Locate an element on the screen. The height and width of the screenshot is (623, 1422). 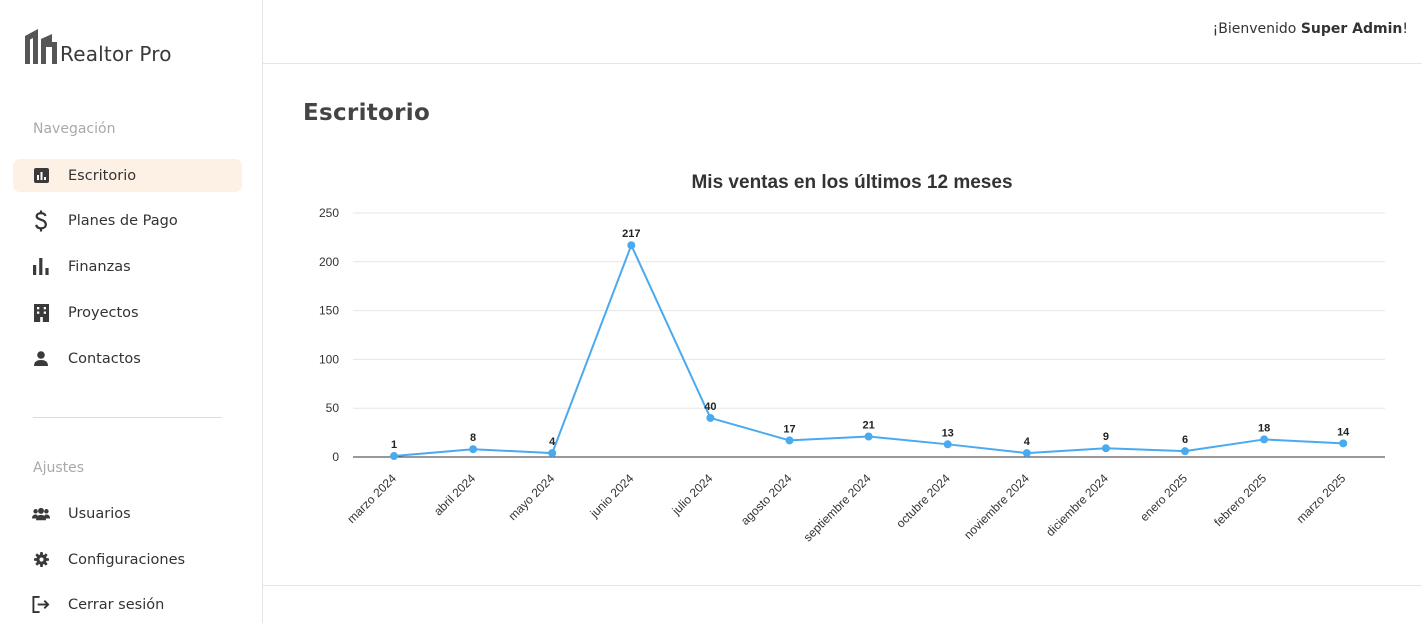
sidebar-item-label: Planes de Pago is located at coordinates (123, 220).